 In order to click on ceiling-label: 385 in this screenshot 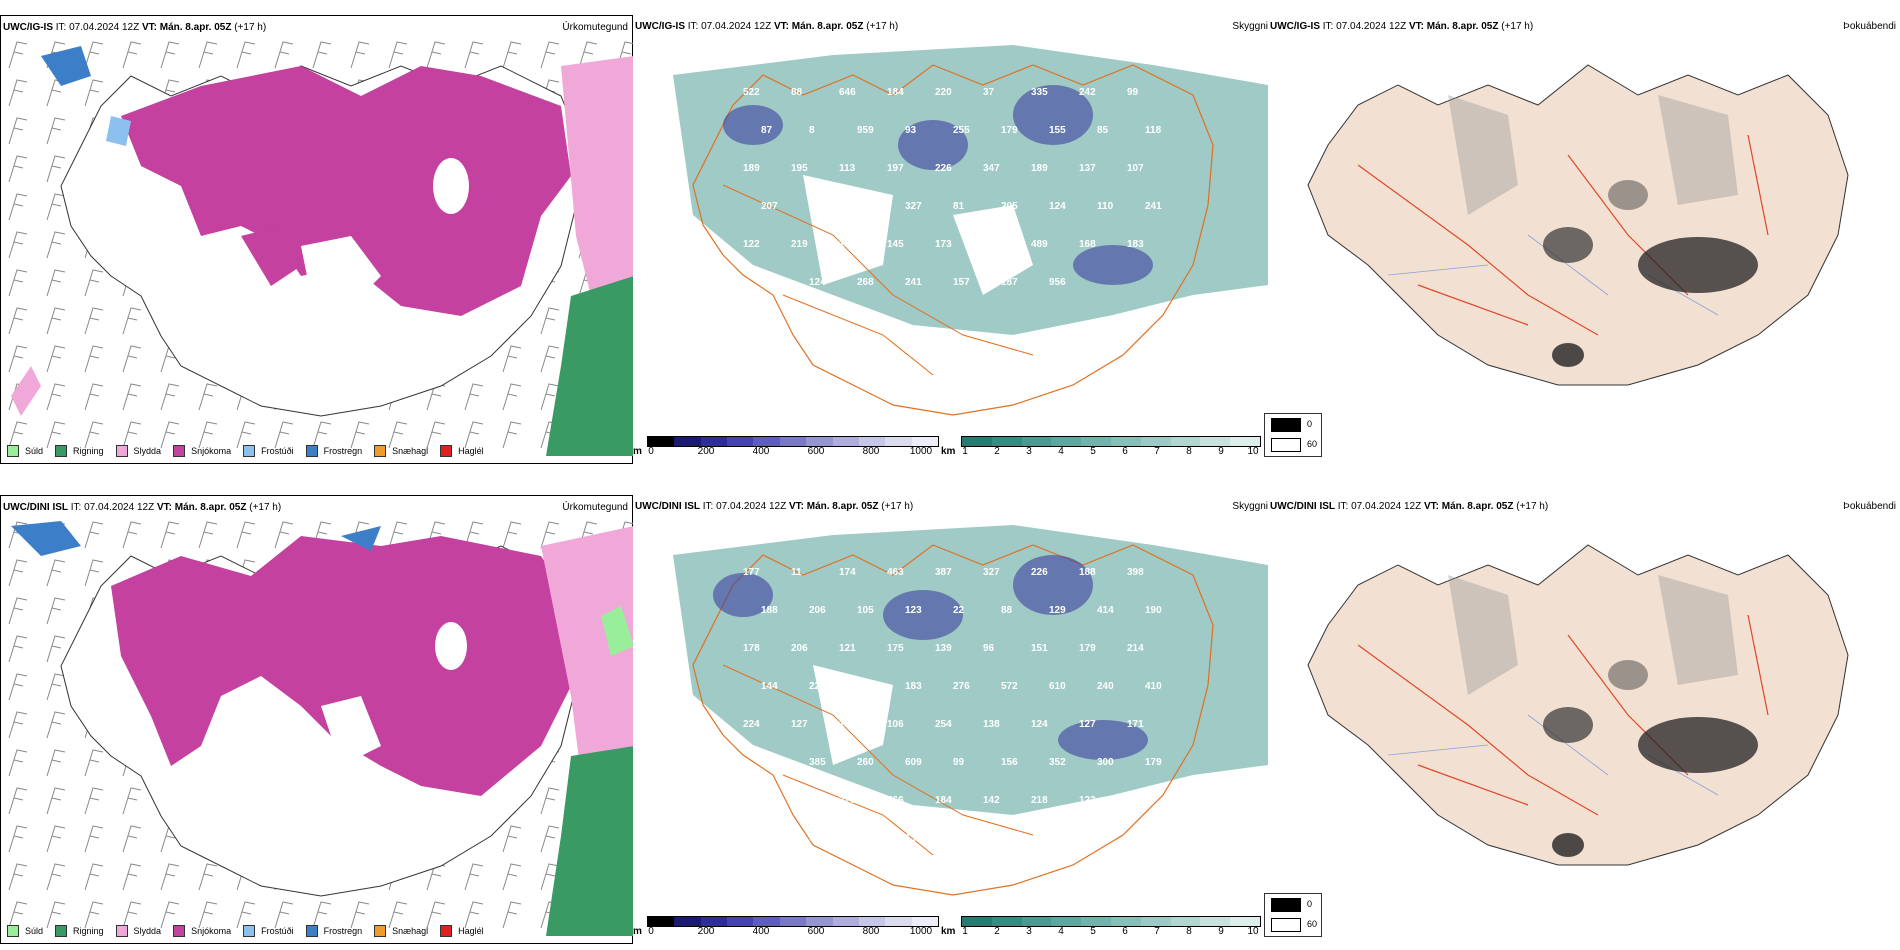, I will do `click(817, 762)`.